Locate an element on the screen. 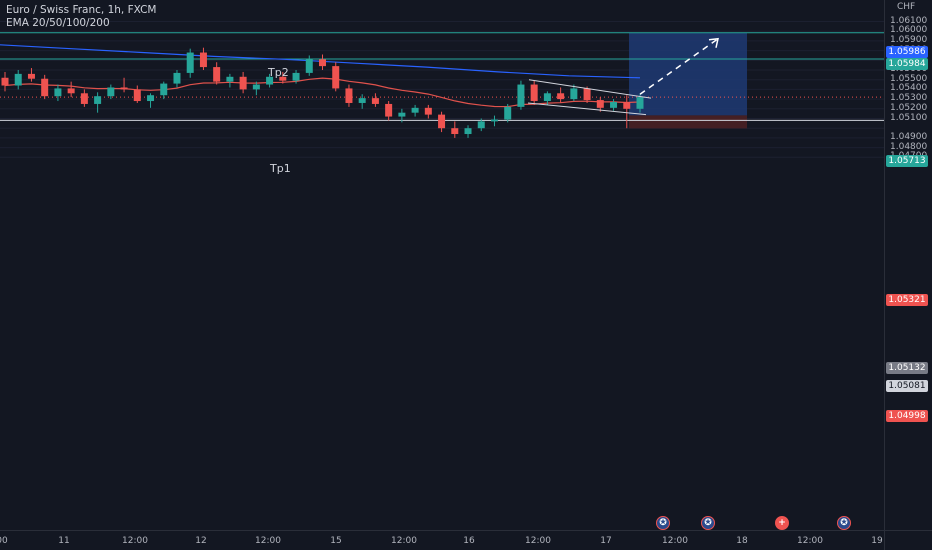  symbol-title: Euro / Swiss Franc, 1h, FXCM is located at coordinates (81, 10).